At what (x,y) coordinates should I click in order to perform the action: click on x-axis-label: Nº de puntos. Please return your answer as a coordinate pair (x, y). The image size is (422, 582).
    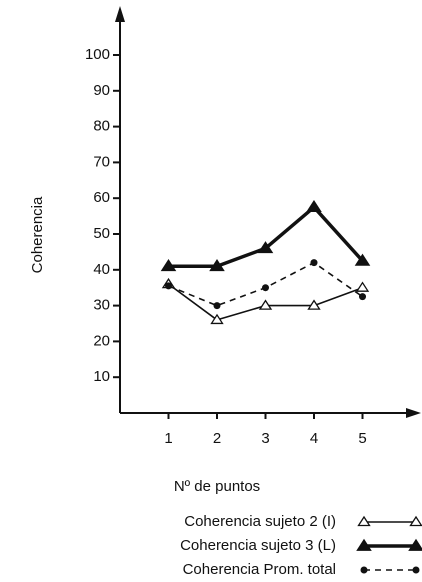
    Looking at the image, I should click on (217, 486).